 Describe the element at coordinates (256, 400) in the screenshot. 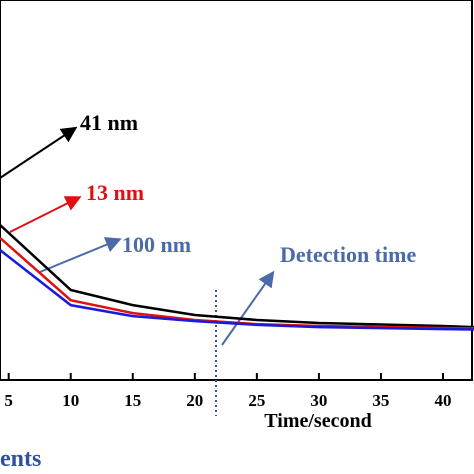

I see `x-tick-label: 25` at that location.